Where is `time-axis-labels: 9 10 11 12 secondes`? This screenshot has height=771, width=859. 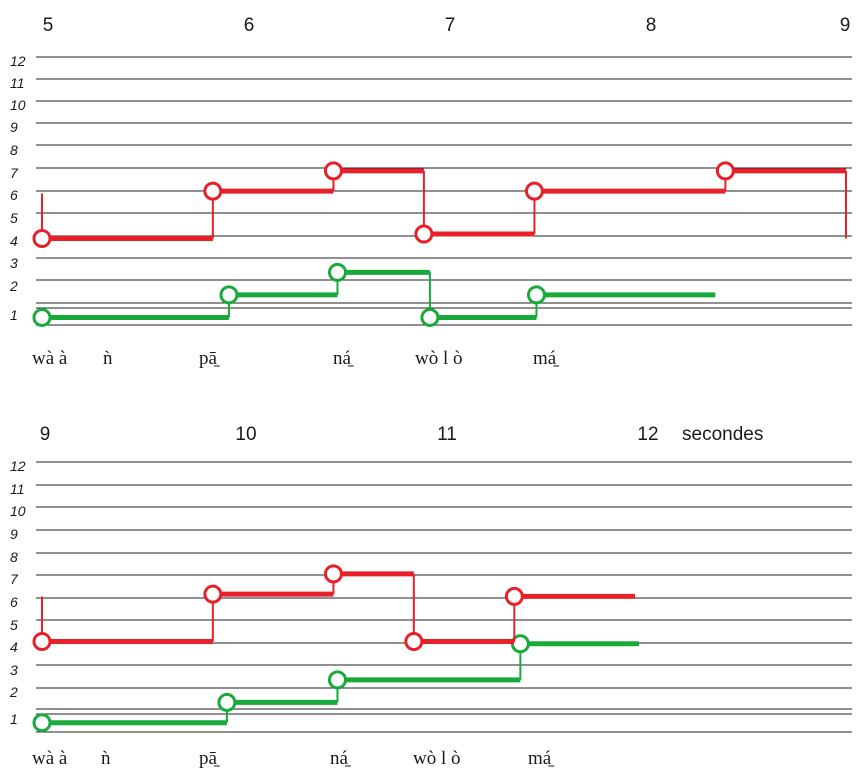 time-axis-labels: 9 10 11 12 secondes is located at coordinates (402, 434).